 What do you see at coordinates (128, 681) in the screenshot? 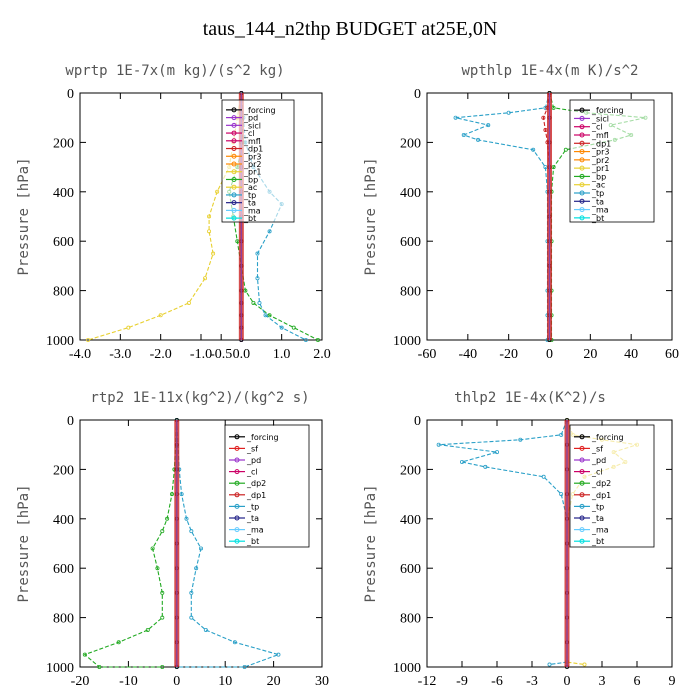
I see `x-tick-label: -10` at bounding box center [128, 681].